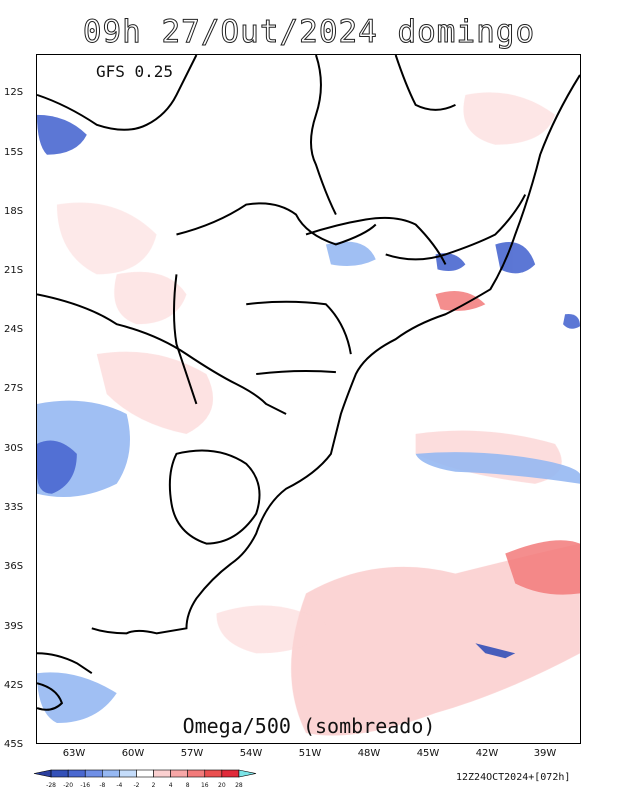  I want to click on colorbar-label: 16, so click(205, 785).